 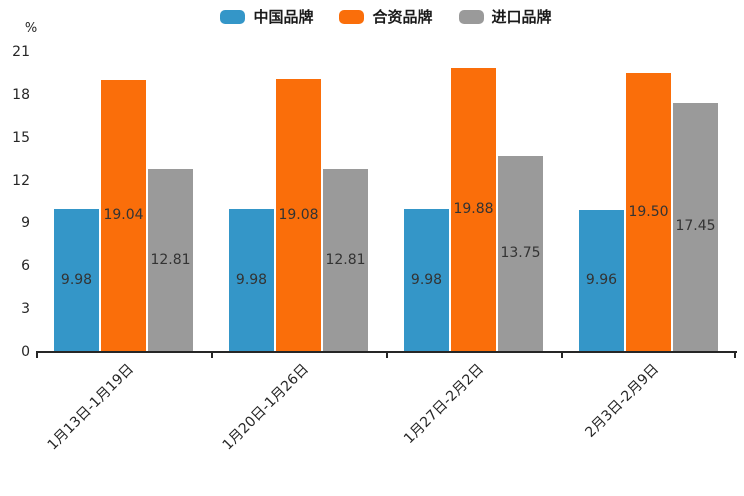 I want to click on y-tick-label: 18, so click(x=21, y=94).